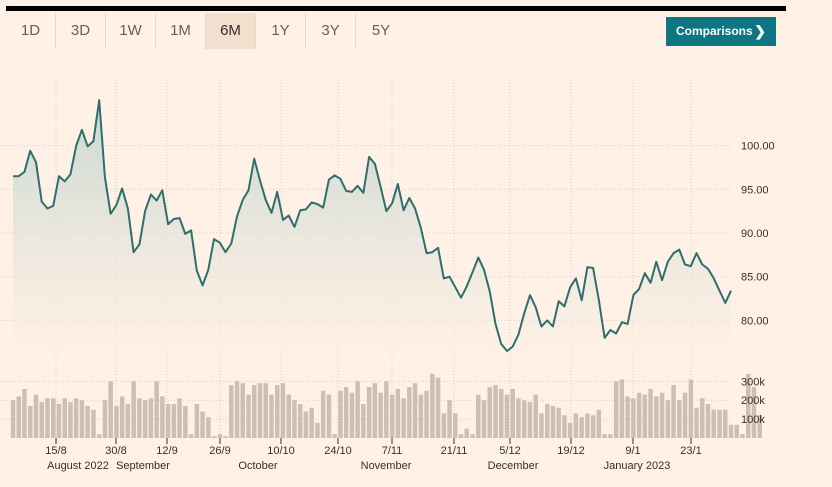  Describe the element at coordinates (281, 31) in the screenshot. I see `tab-1y: 1Y` at that location.